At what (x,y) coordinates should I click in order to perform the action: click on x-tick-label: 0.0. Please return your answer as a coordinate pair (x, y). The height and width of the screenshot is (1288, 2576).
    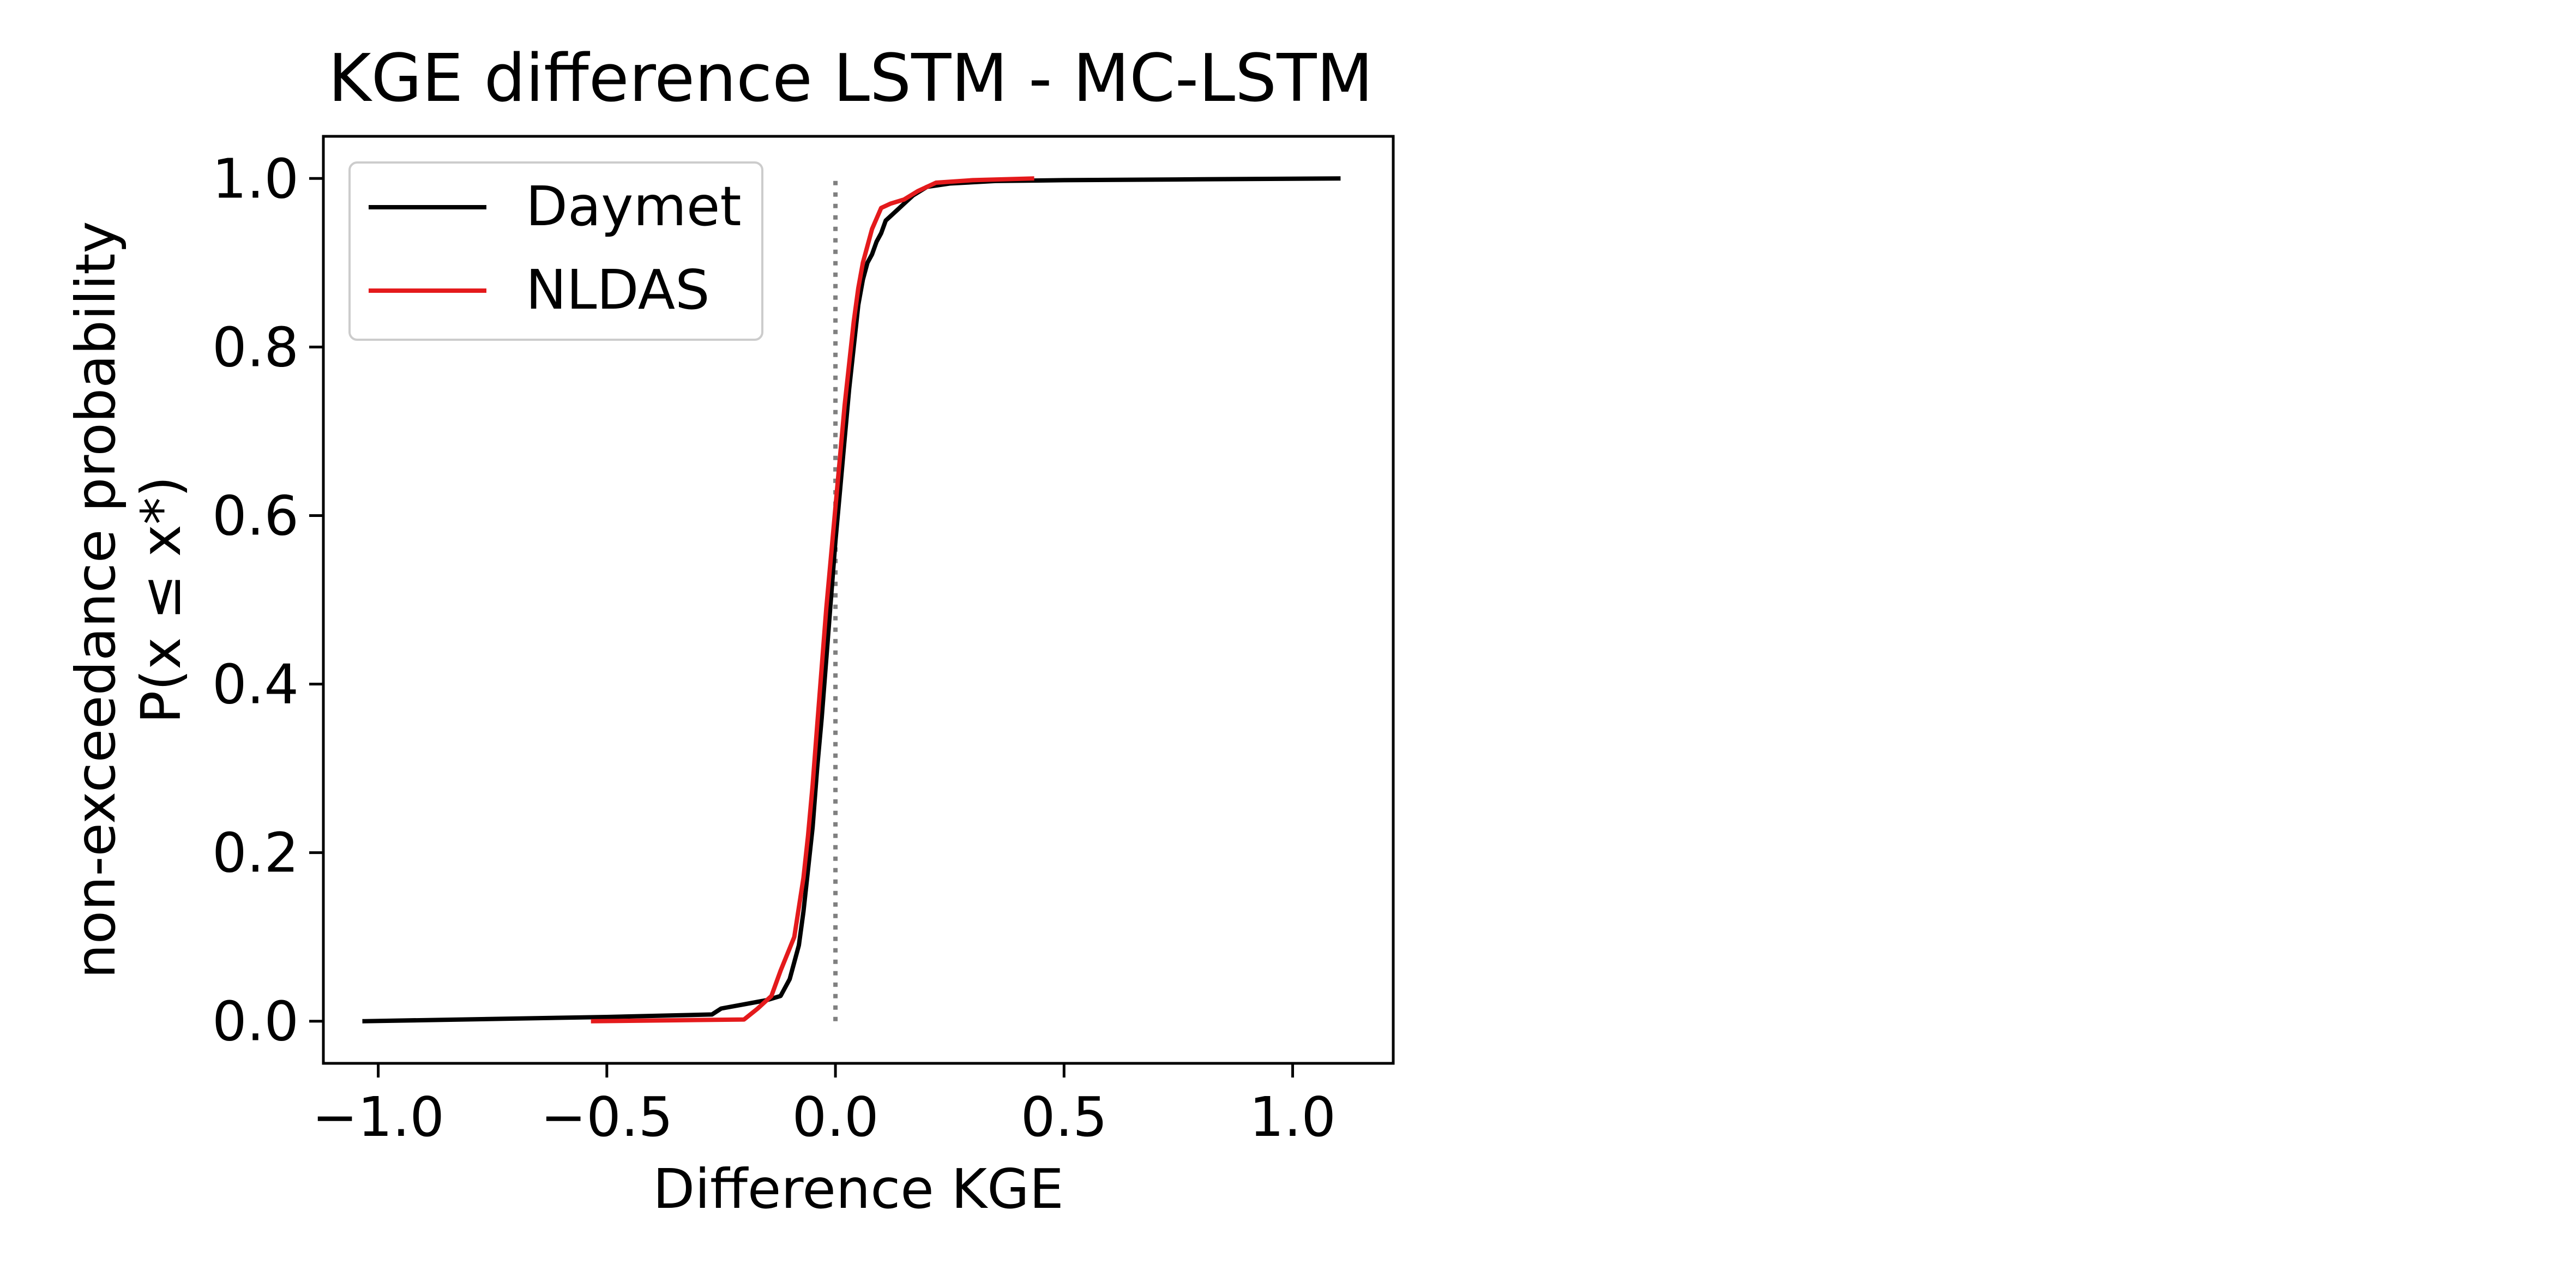
    Looking at the image, I should click on (835, 1117).